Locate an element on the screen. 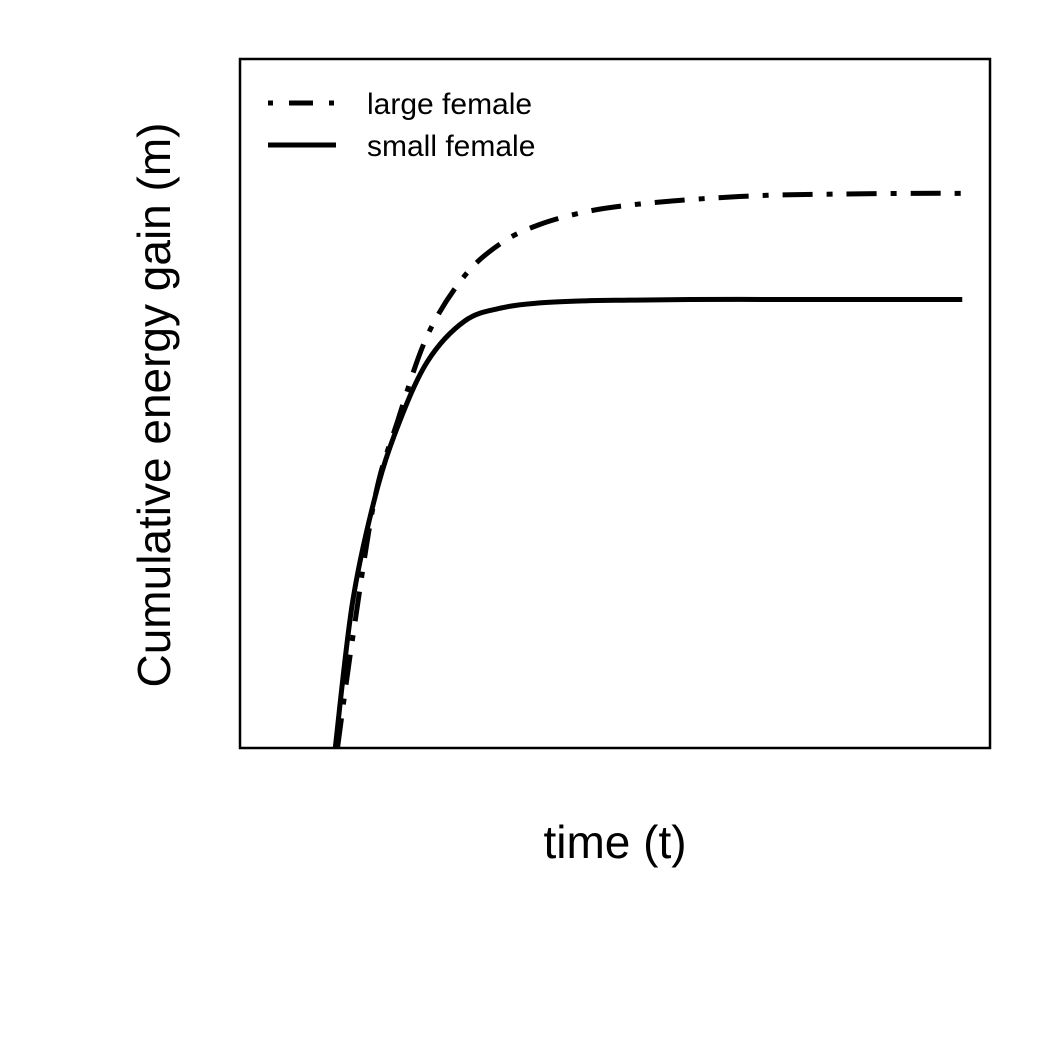  x-axis-label: time (t) is located at coordinates (614, 842).